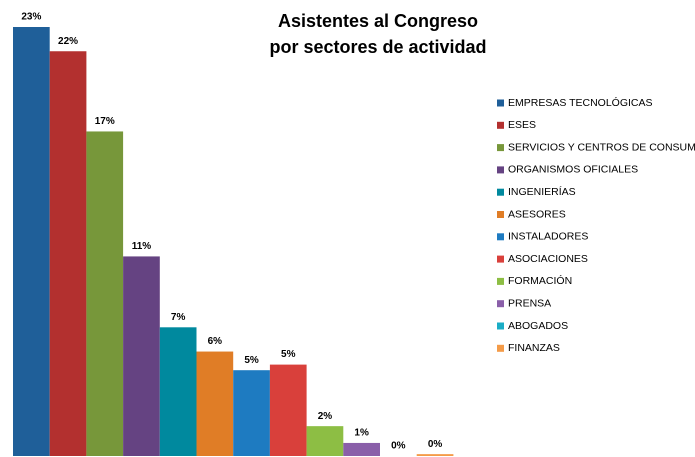 Image resolution: width=695 pixels, height=457 pixels. Describe the element at coordinates (142, 246) in the screenshot. I see `data-label: 11%` at that location.